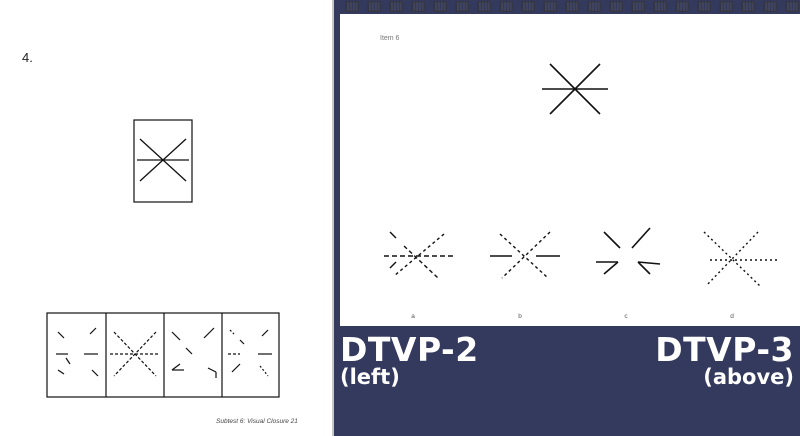 The height and width of the screenshot is (436, 800). Describe the element at coordinates (628, 251) in the screenshot. I see `dtvp3-choice-c` at that location.